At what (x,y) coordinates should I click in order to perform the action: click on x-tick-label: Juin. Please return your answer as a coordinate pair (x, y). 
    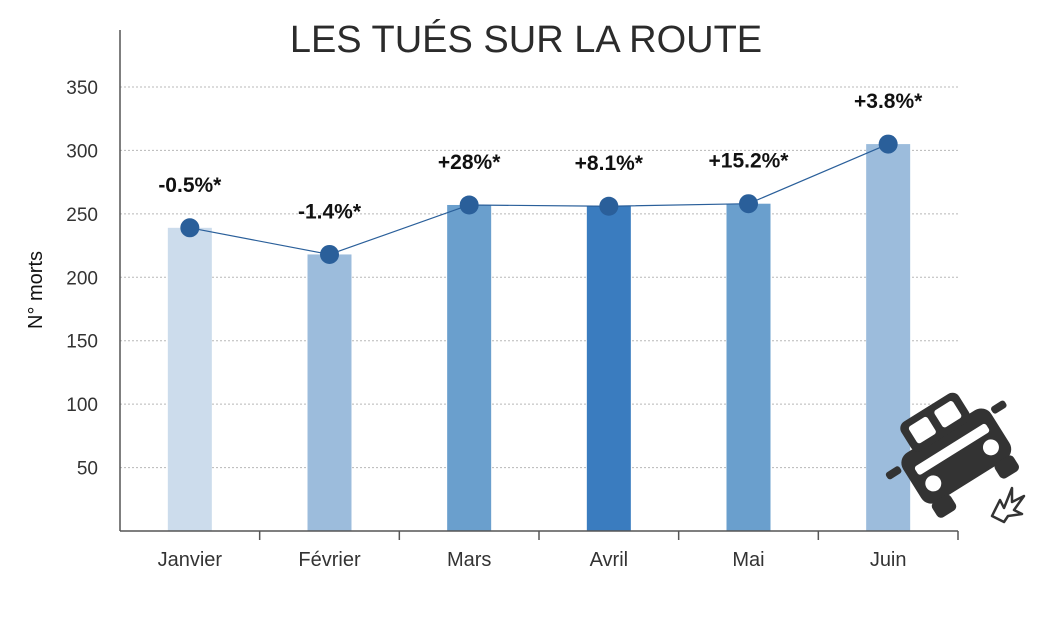
    Looking at the image, I should click on (888, 560).